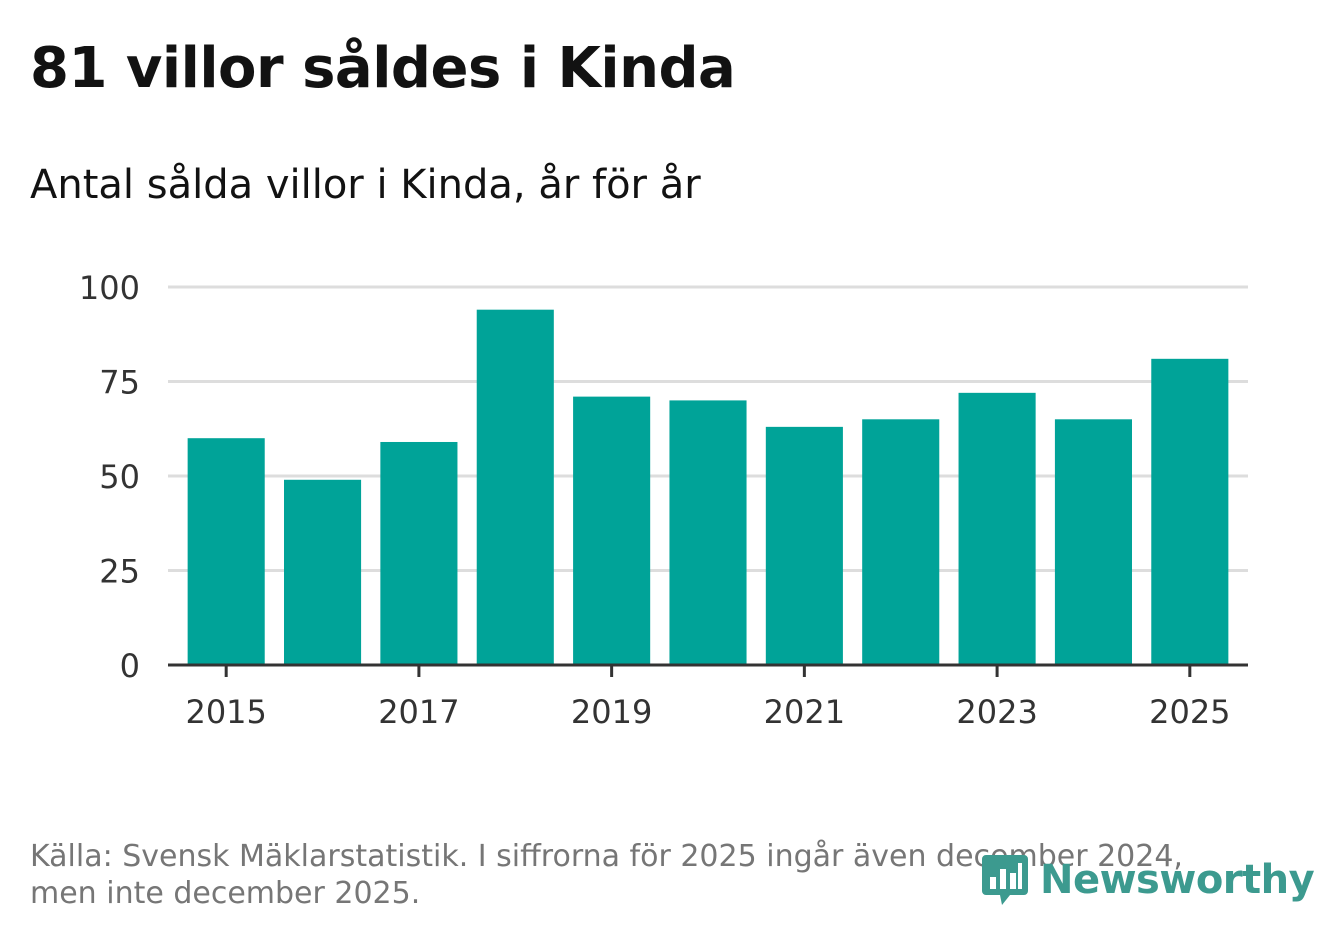 The image size is (1322, 939). Describe the element at coordinates (708, 532) in the screenshot. I see `bar-2020` at that location.